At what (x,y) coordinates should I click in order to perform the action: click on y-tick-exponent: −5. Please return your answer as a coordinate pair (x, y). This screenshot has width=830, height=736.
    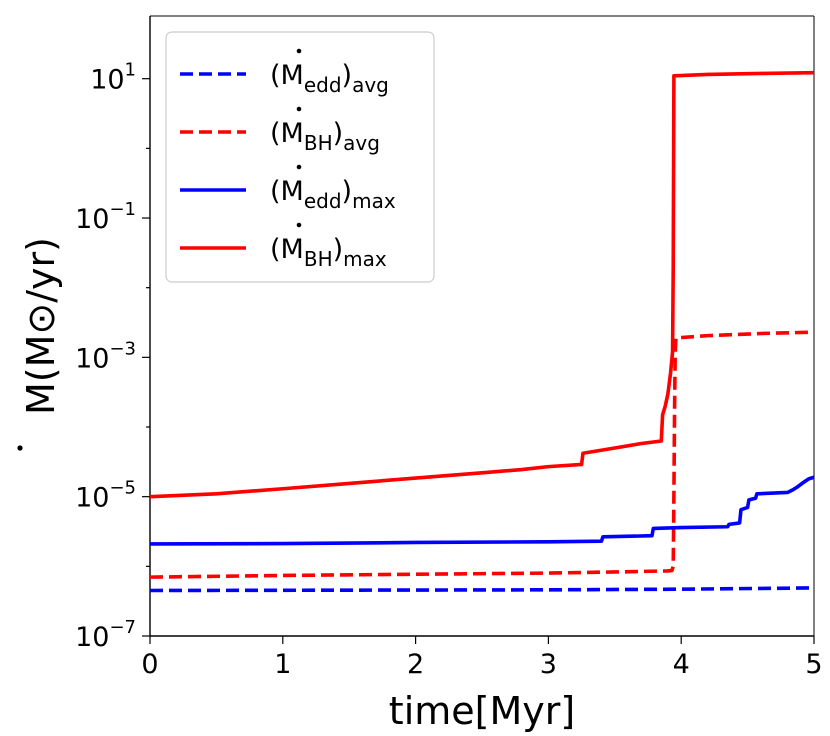
    Looking at the image, I should click on (122, 488).